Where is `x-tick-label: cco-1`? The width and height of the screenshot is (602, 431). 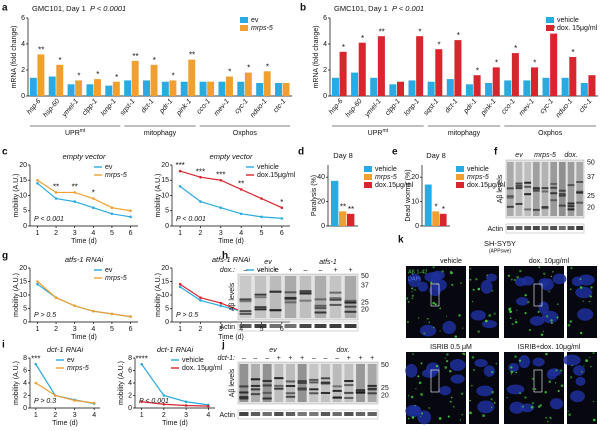
x-tick-label: cco-1 is located at coordinates (508, 107).